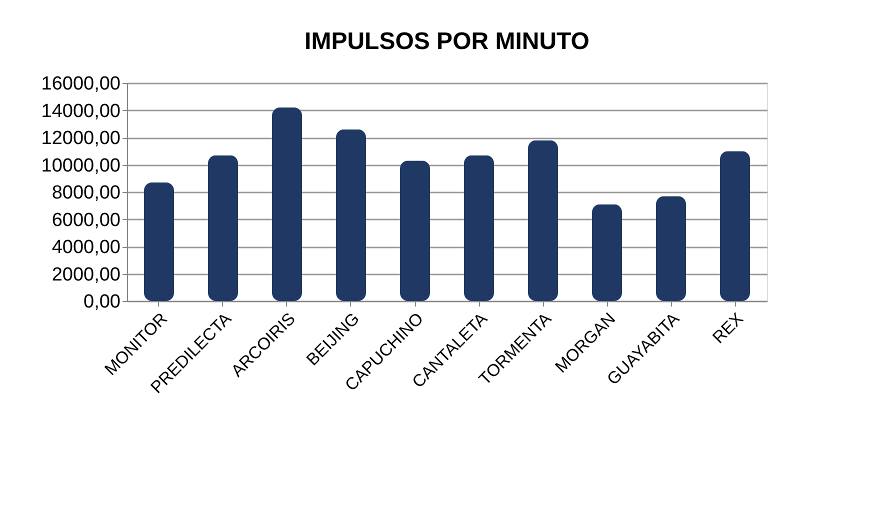 The height and width of the screenshot is (514, 879). I want to click on y-tick-label: 12000,00, so click(80, 138).